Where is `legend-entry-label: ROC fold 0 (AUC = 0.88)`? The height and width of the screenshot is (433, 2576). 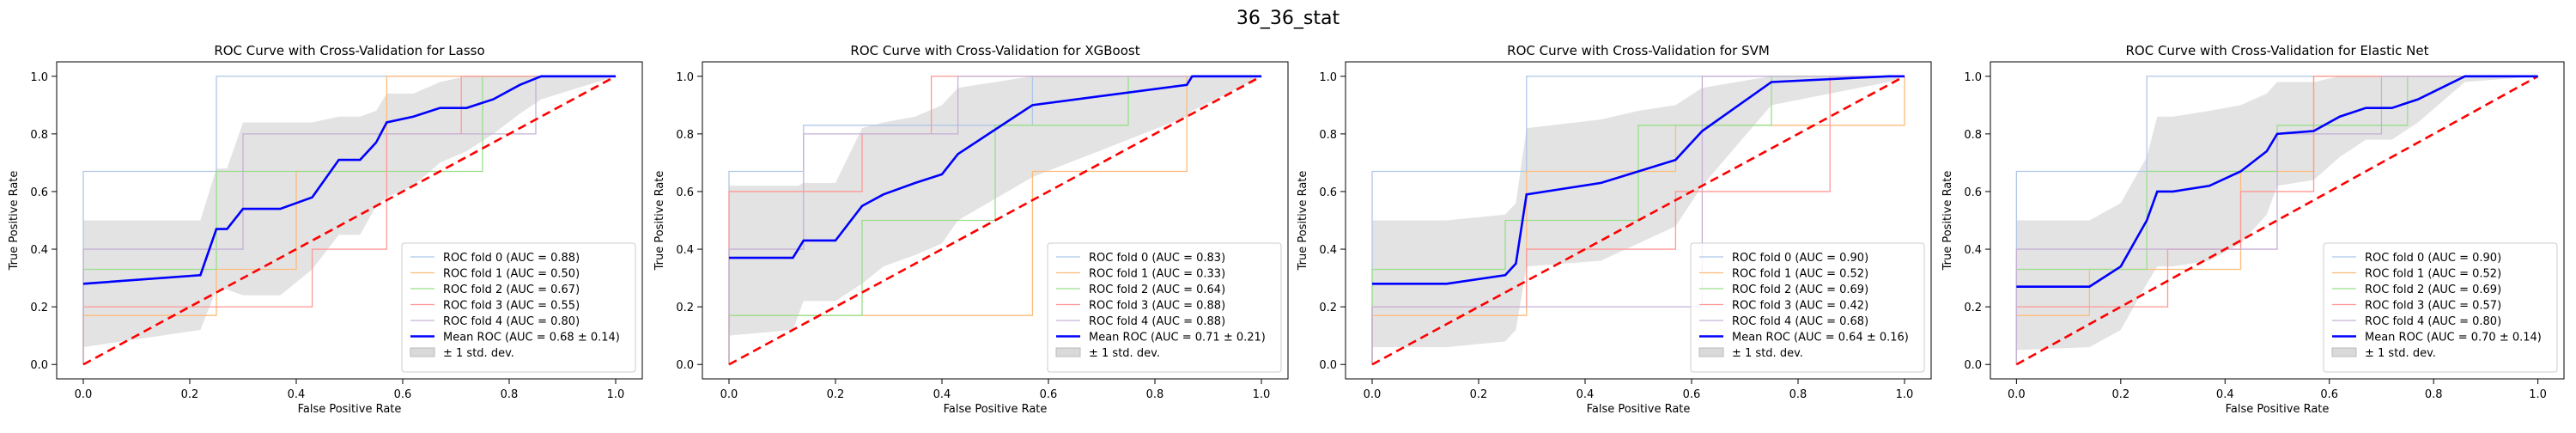 legend-entry-label: ROC fold 0 (AUC = 0.88) is located at coordinates (512, 258).